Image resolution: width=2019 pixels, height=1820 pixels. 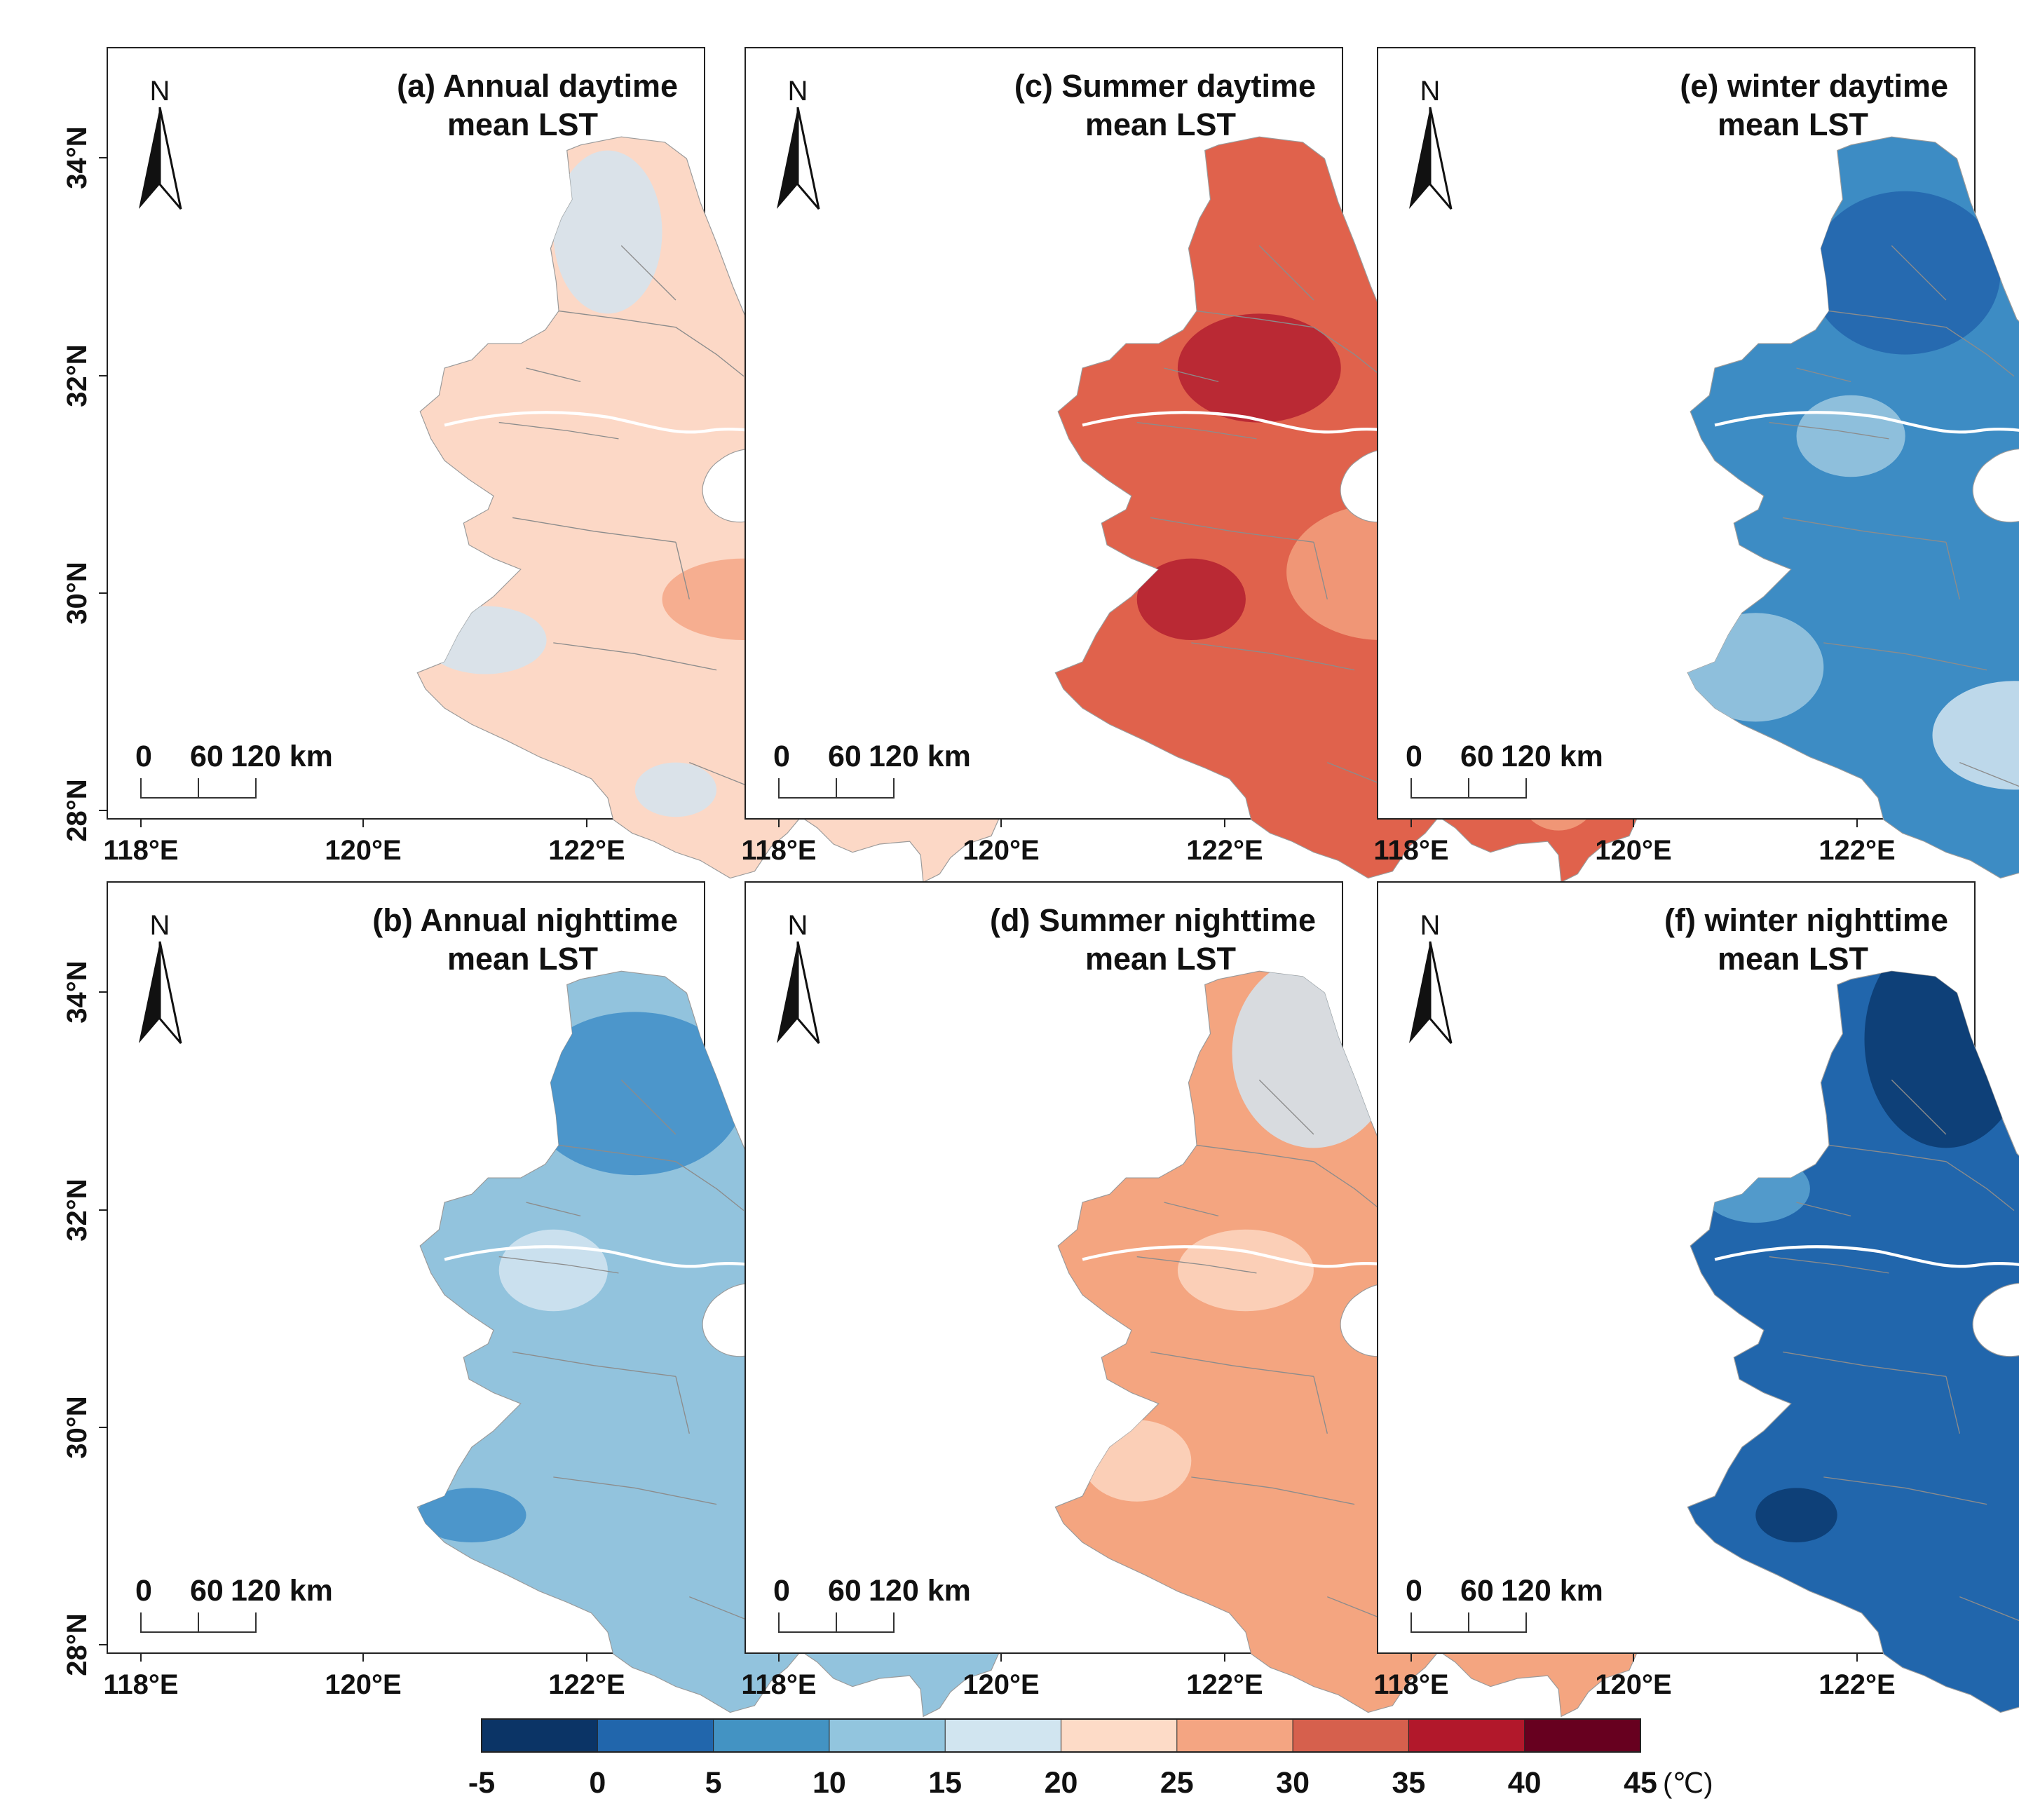 I want to click on panel-title-line1: (c) Summer daytime, so click(x=1165, y=86).